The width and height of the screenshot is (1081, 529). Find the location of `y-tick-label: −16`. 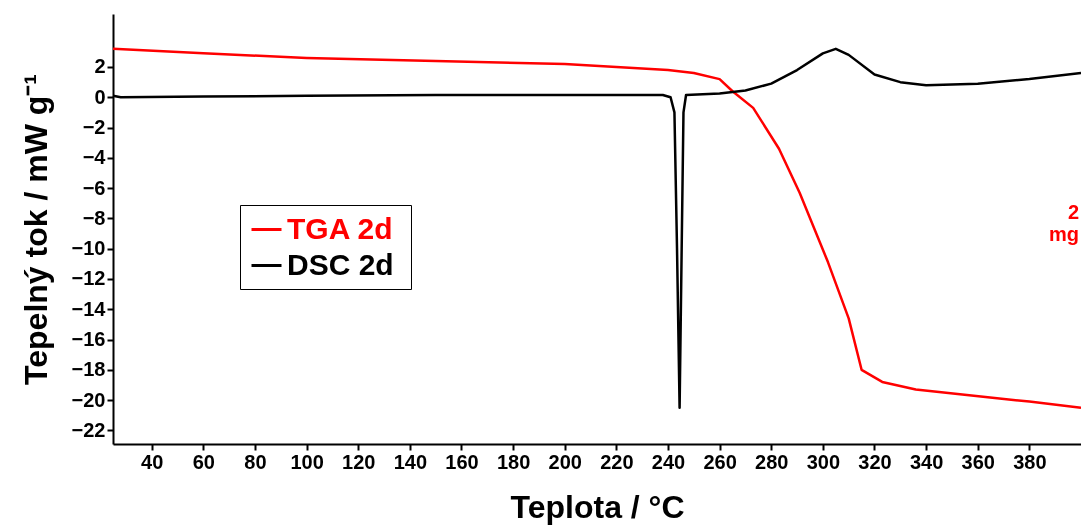

y-tick-label: −16 is located at coordinates (88, 339).